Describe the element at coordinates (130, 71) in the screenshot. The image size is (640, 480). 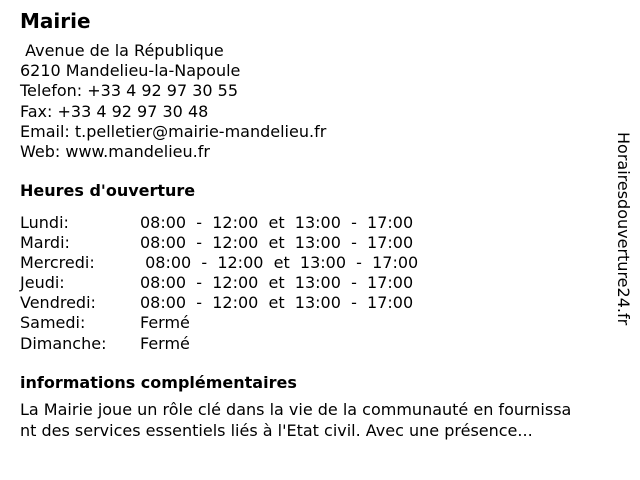
I see `address-city: 6210 Mandelieu-la-Napoule` at that location.